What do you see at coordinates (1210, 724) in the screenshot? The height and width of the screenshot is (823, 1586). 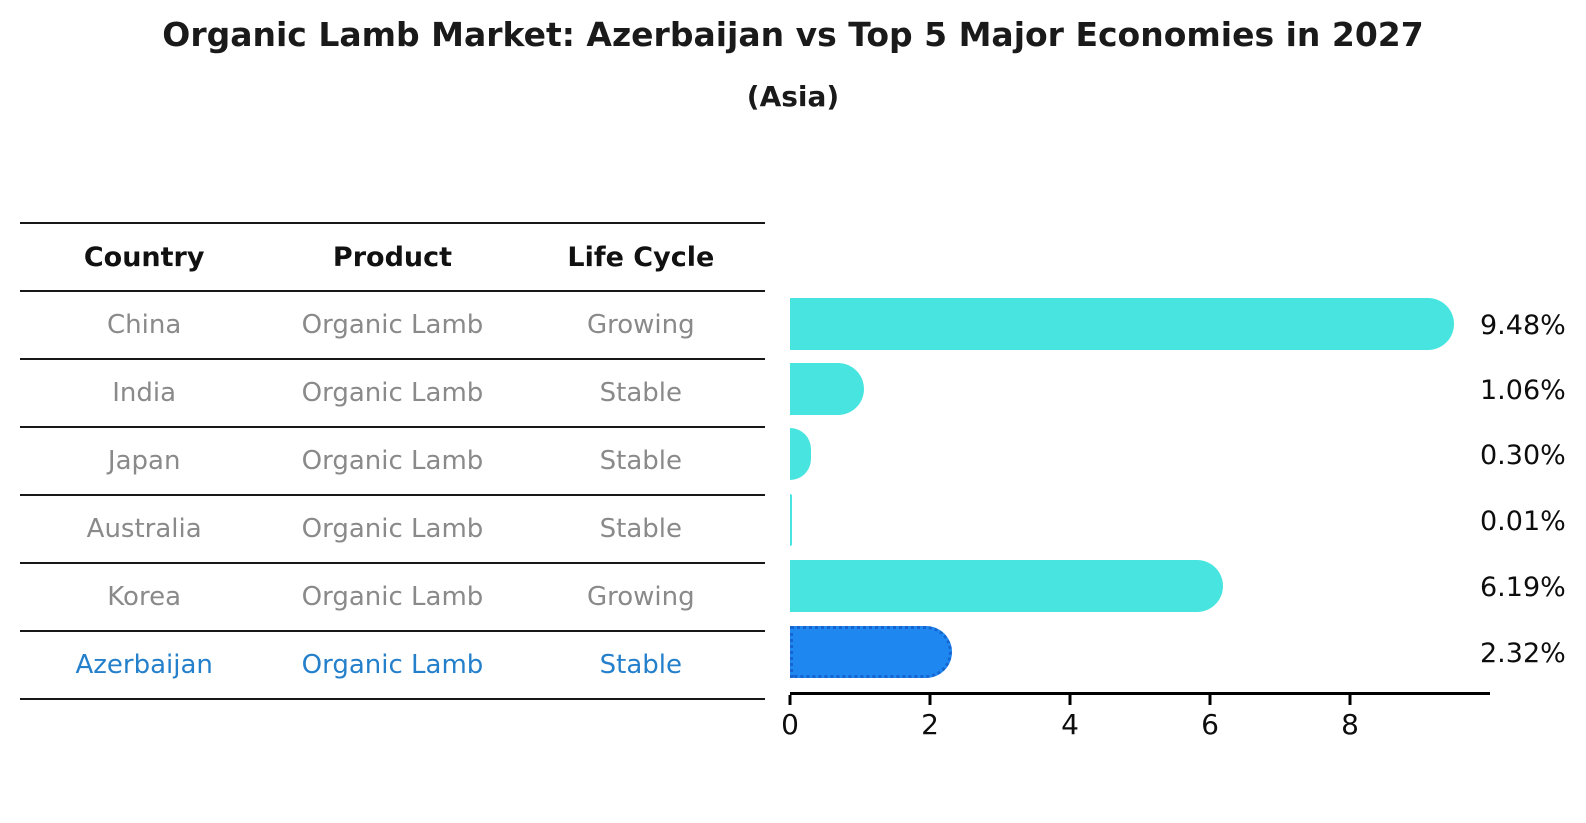 I see `x-axis-tick-label: 6` at bounding box center [1210, 724].